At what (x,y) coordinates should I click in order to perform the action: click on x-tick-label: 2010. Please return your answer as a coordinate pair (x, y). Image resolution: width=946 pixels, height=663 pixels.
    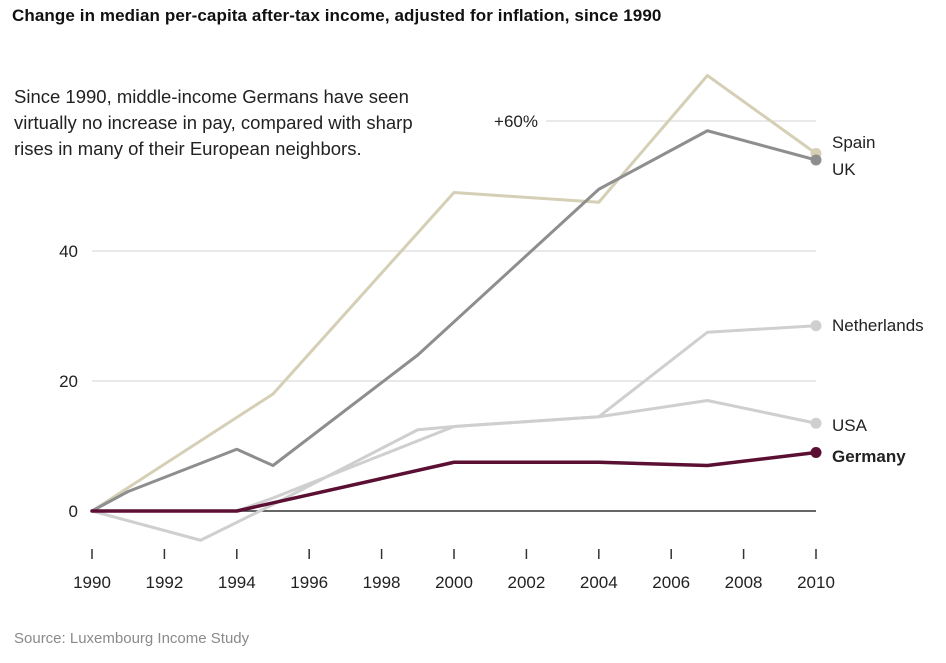
    Looking at the image, I should click on (816, 582).